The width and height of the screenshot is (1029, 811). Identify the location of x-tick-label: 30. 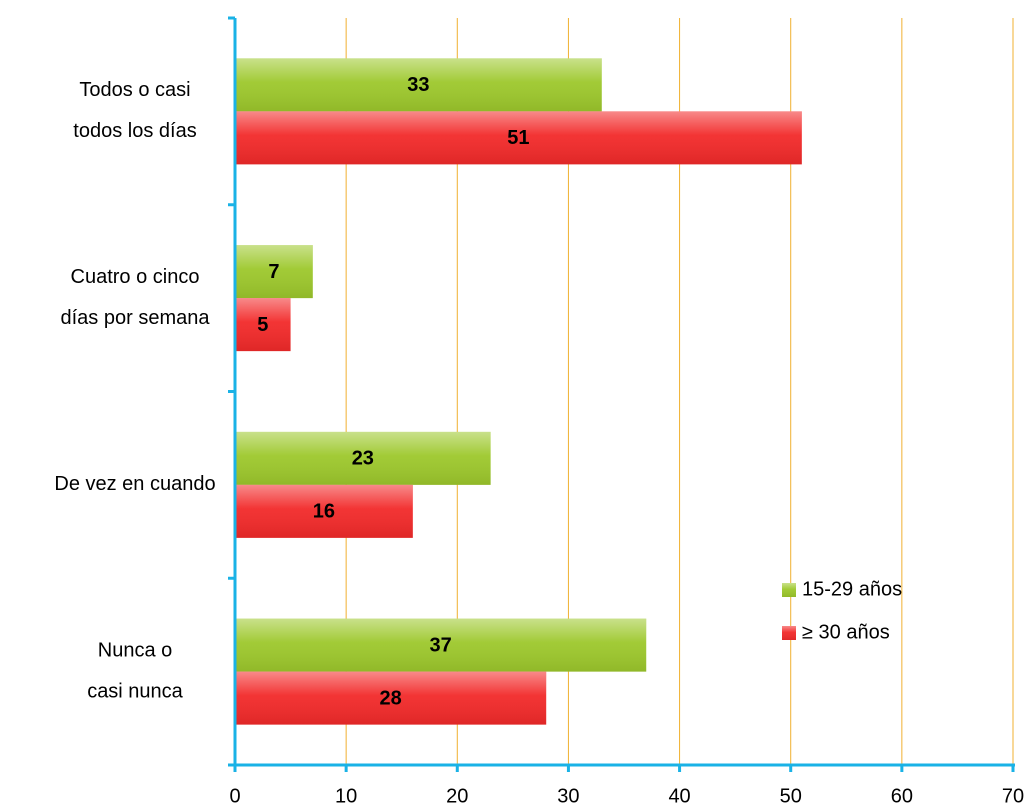
(568, 796).